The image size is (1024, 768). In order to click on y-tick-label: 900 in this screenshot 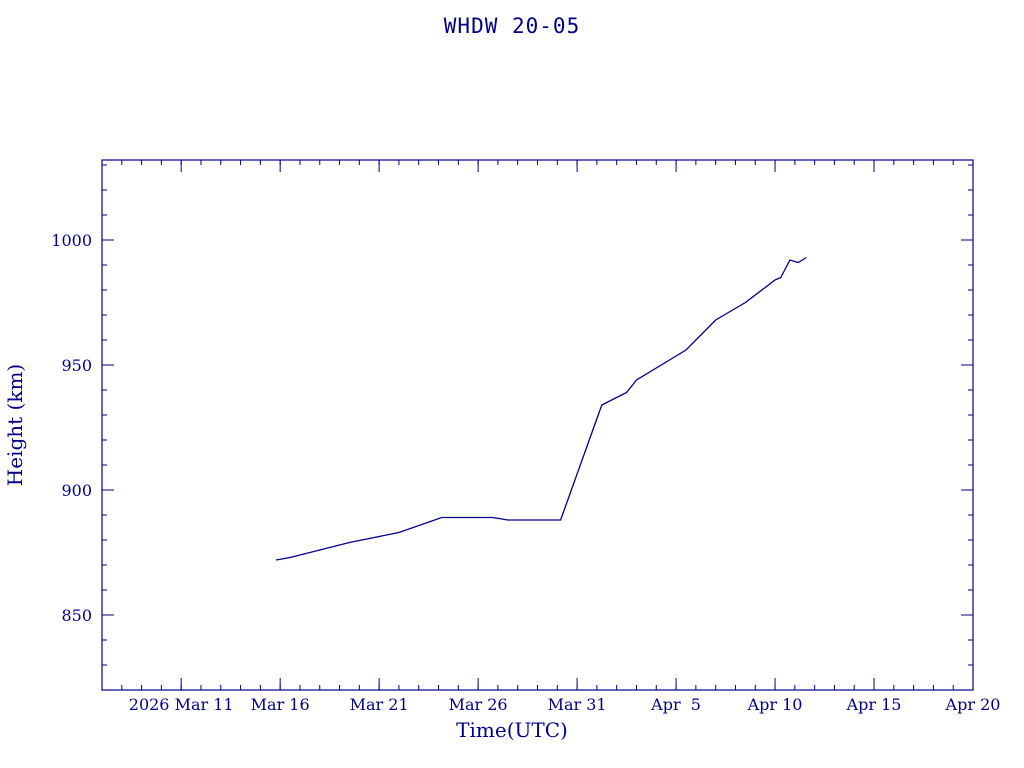, I will do `click(76, 490)`.